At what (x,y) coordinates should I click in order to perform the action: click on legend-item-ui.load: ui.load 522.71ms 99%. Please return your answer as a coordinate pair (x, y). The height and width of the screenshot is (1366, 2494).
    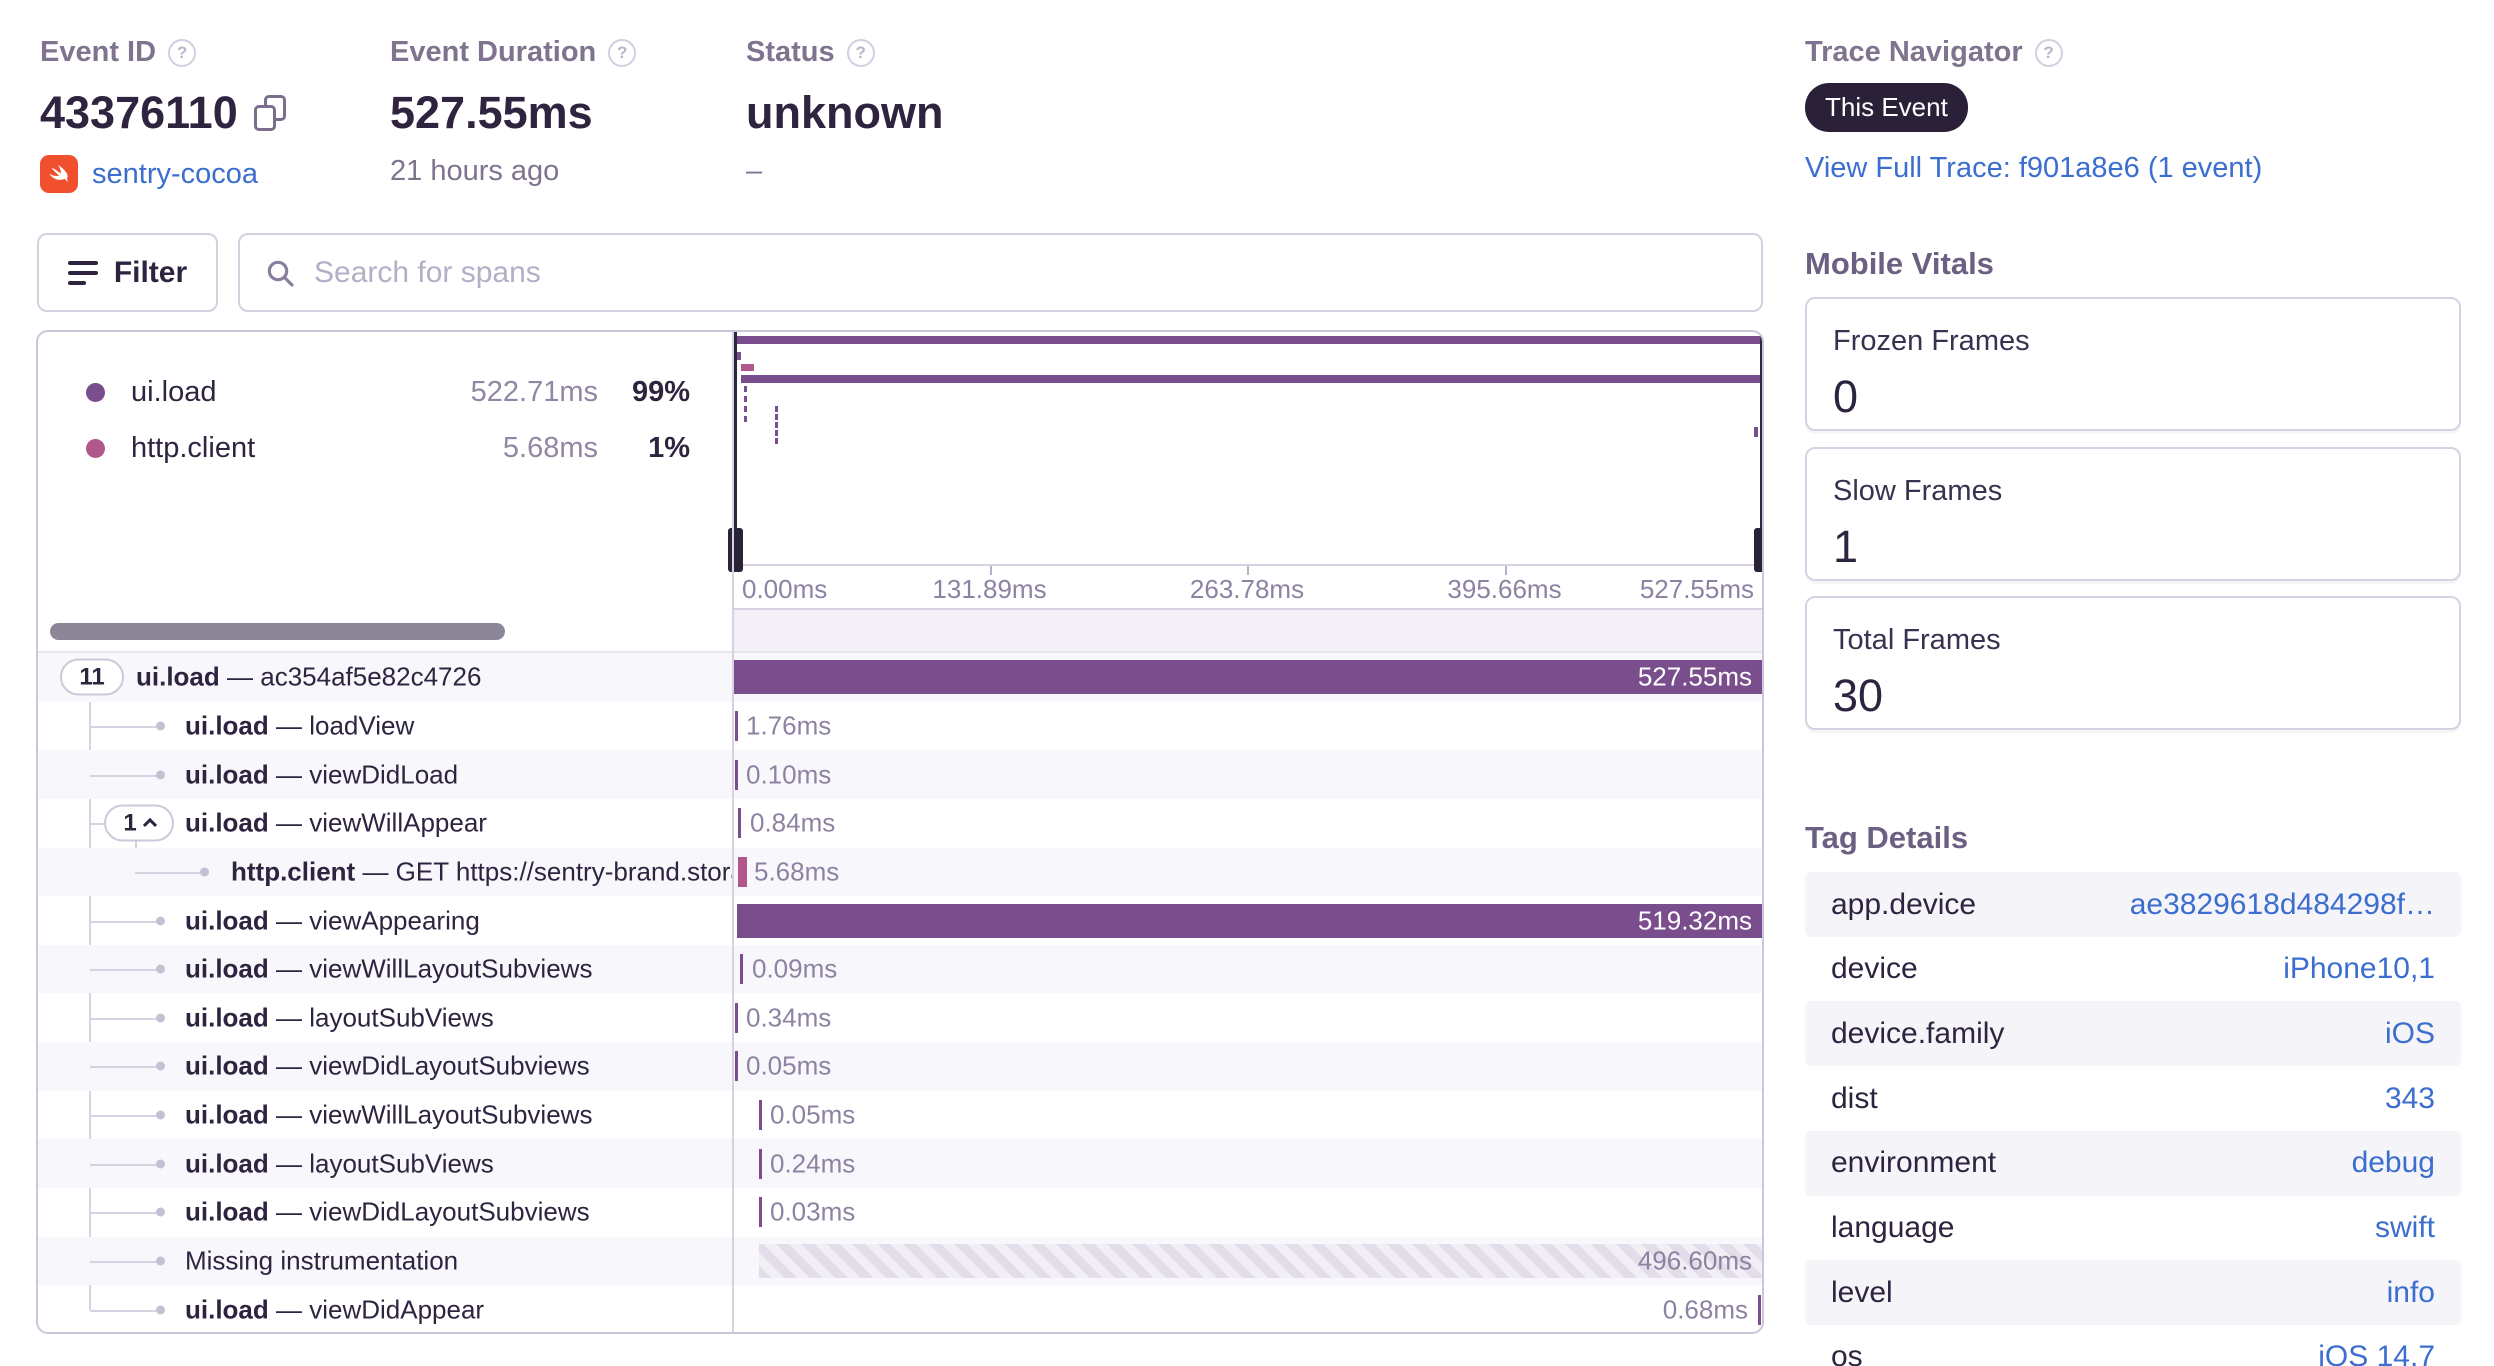
    Looking at the image, I should click on (385, 392).